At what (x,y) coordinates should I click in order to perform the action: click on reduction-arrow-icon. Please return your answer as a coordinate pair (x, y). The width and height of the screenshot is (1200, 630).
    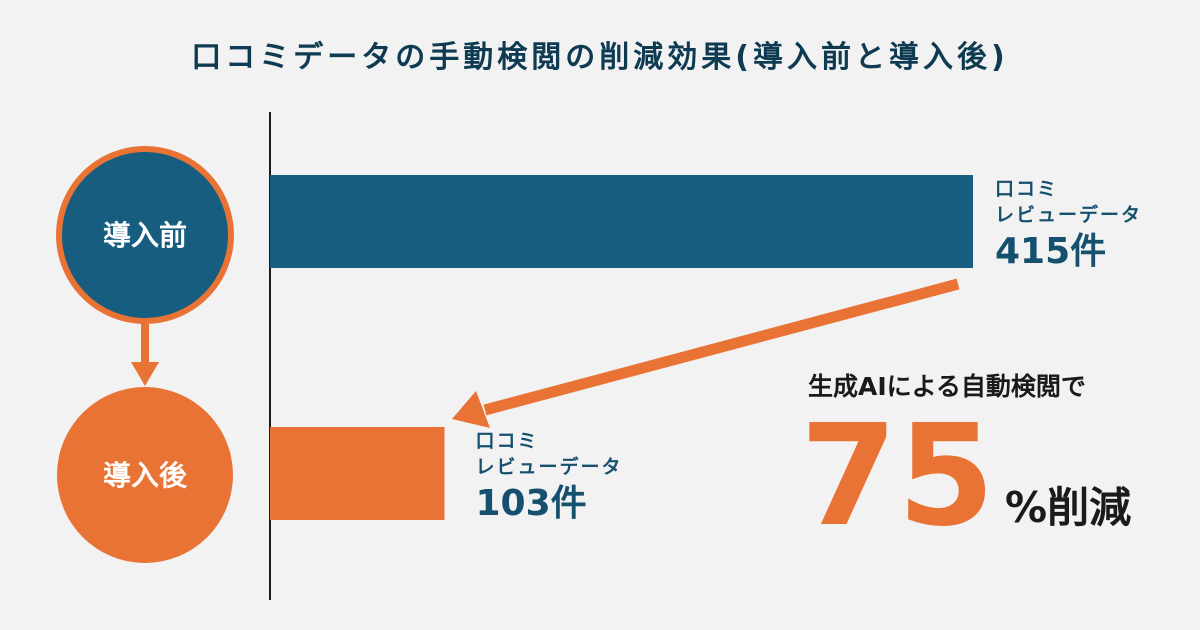
    Looking at the image, I should click on (471, 409).